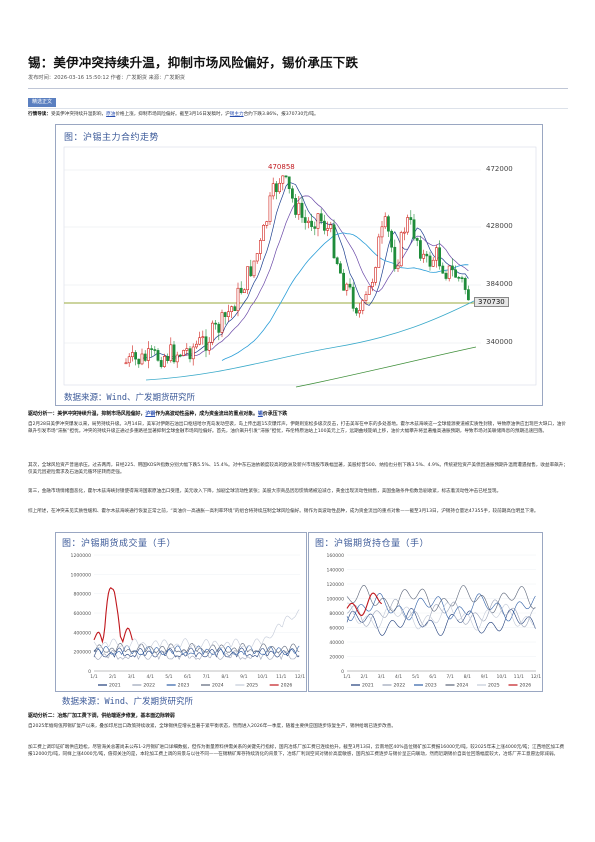 The image size is (595, 842). Describe the element at coordinates (298, 88) in the screenshot. I see `header-divider` at that location.